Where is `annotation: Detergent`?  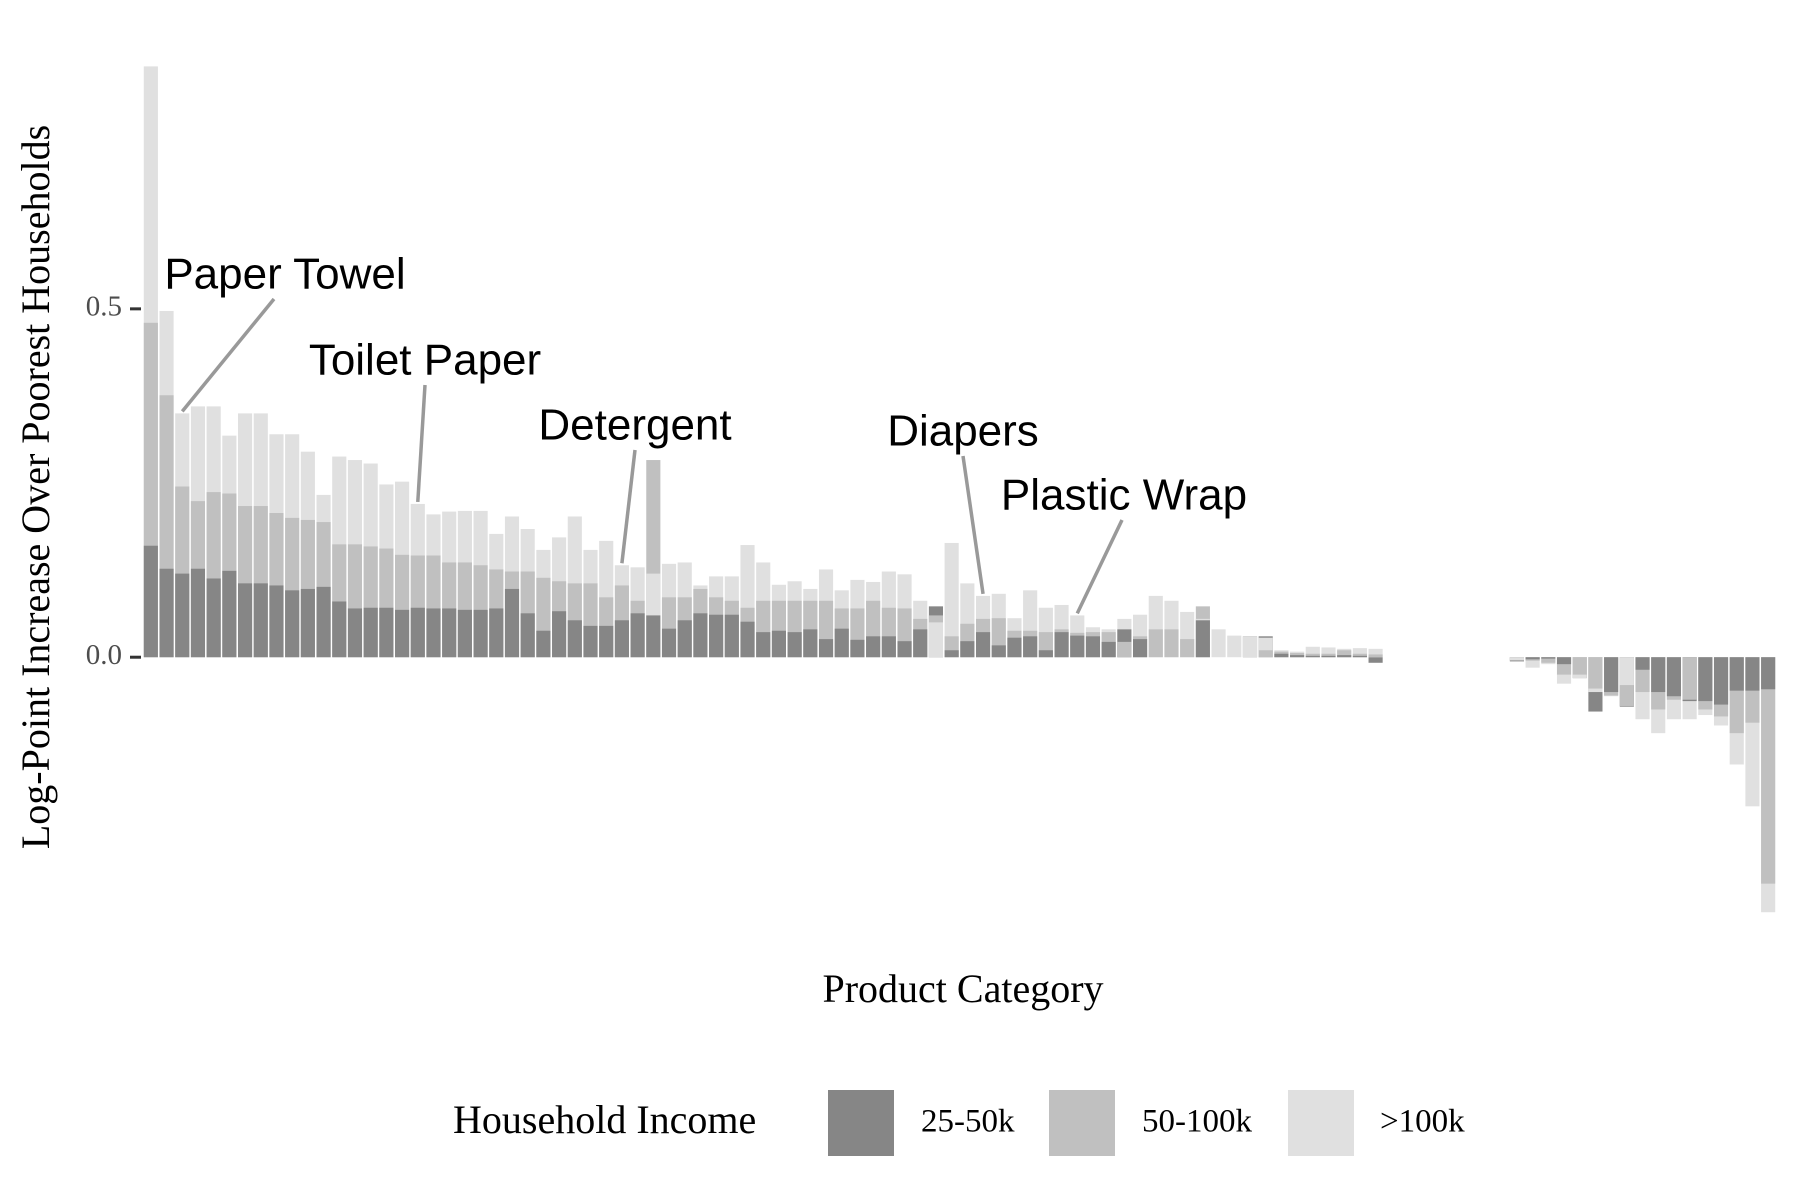
annotation: Detergent is located at coordinates (634, 425).